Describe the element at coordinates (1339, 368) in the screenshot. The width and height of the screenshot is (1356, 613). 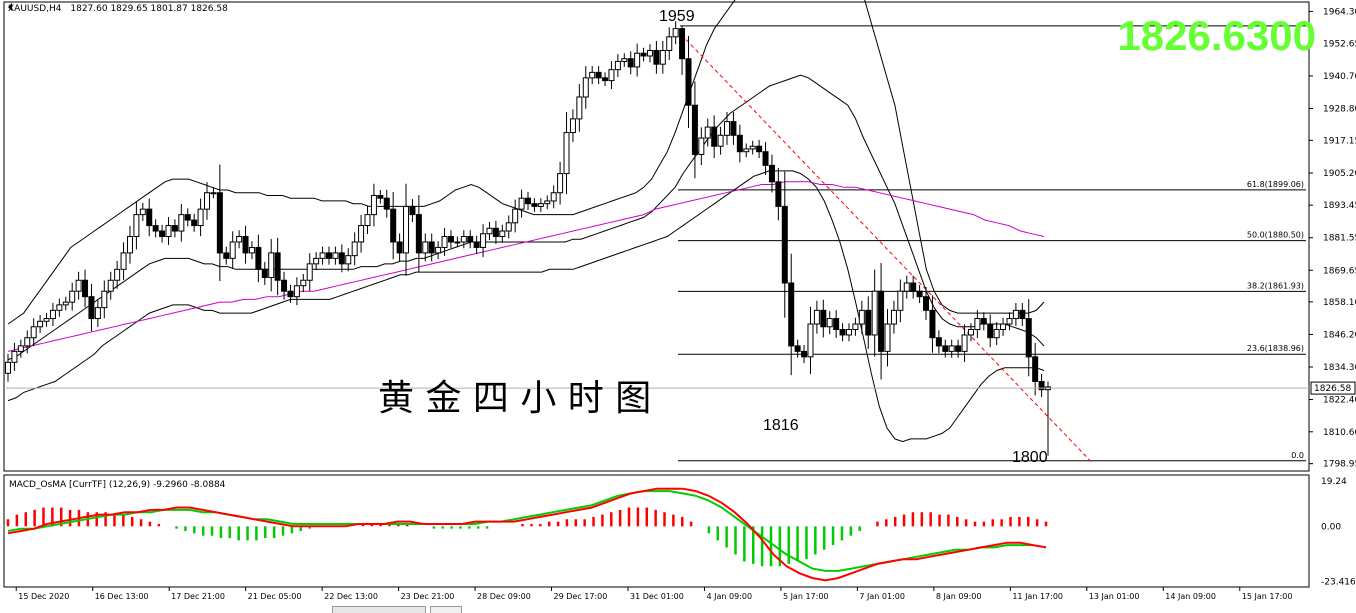
I see `price-tick-label: 1834.30` at that location.